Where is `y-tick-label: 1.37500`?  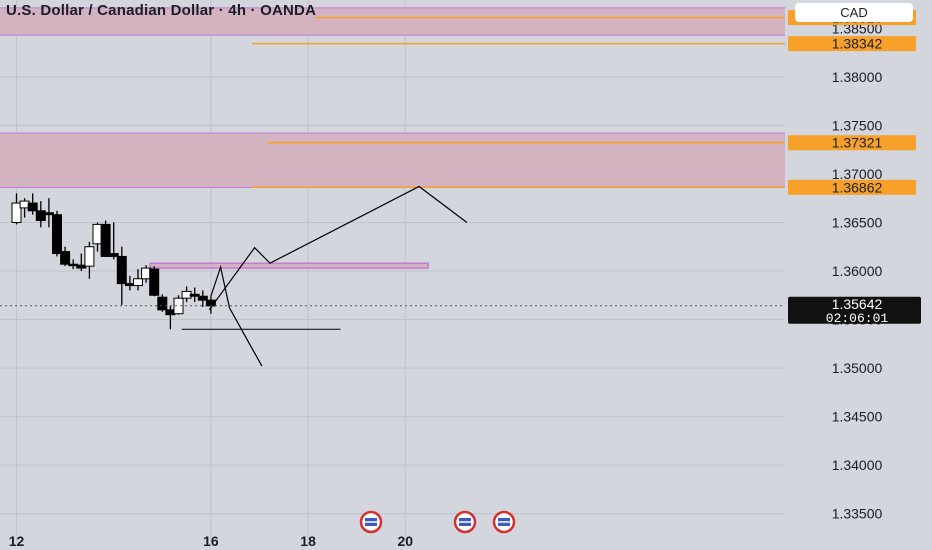 y-tick-label: 1.37500 is located at coordinates (857, 125).